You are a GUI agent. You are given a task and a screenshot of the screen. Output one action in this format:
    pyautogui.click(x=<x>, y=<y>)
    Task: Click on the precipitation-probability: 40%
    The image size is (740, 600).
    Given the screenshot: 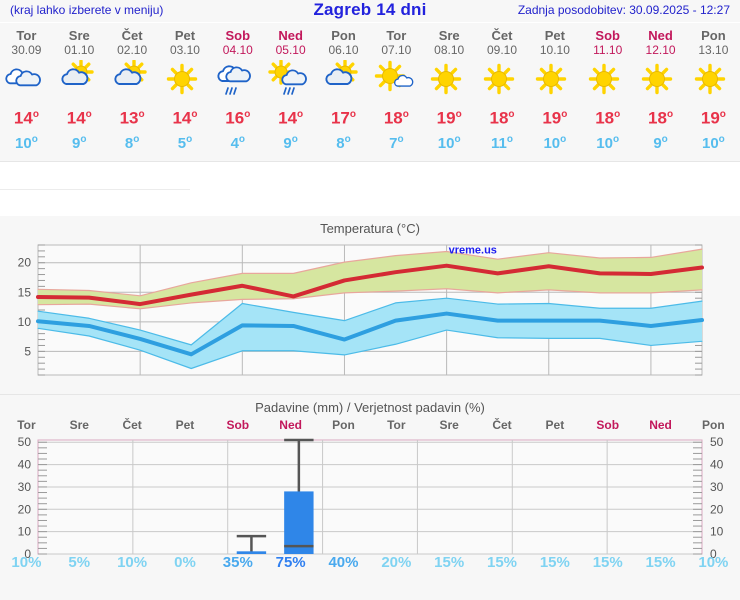 What is the action you would take?
    pyautogui.click(x=343, y=562)
    